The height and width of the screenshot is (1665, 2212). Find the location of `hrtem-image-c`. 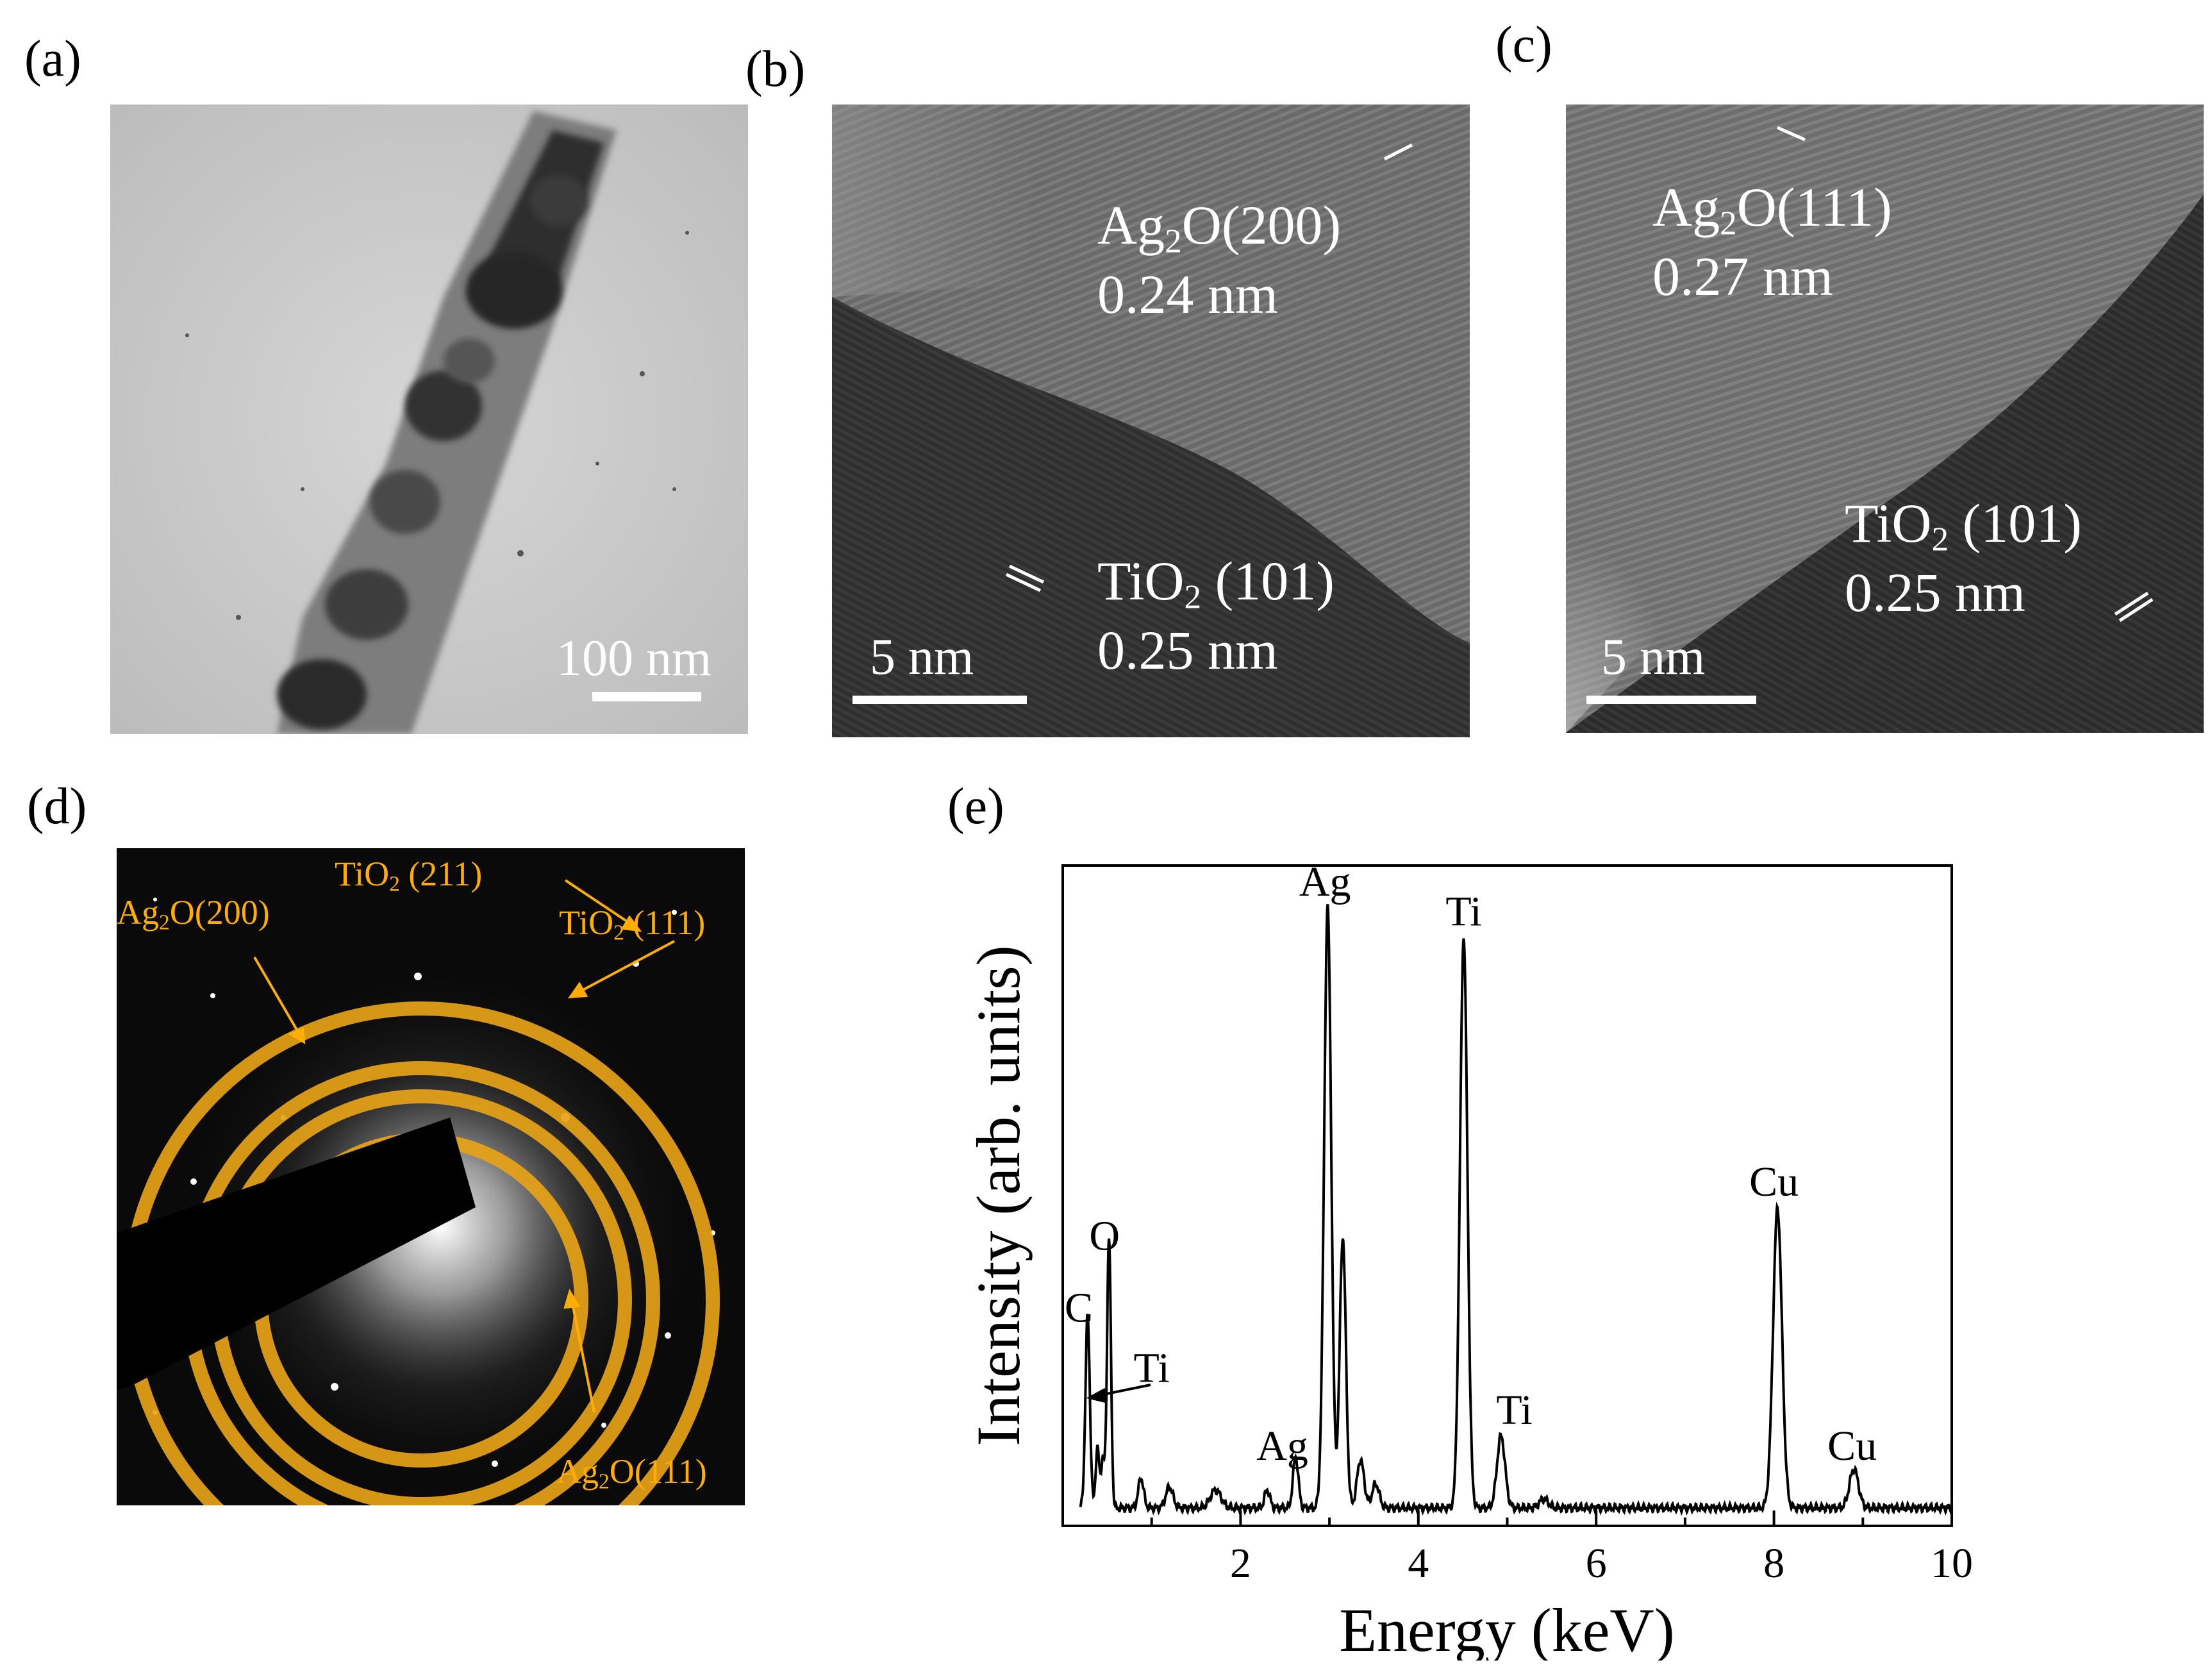

hrtem-image-c is located at coordinates (1885, 419).